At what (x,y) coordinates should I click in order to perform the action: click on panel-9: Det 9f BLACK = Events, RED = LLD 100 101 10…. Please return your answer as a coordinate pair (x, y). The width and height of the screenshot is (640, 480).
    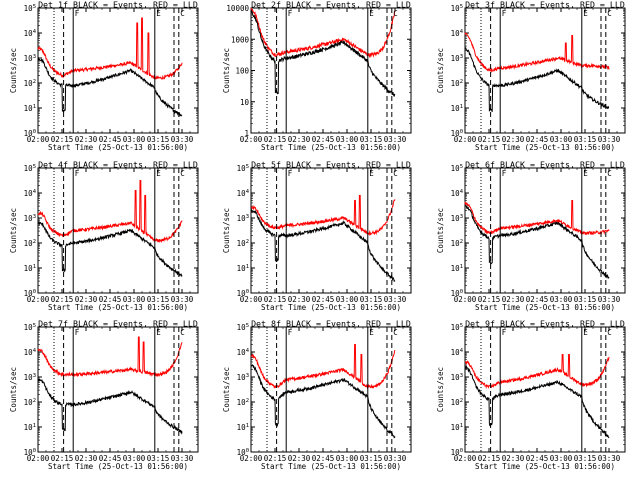
    Looking at the image, I should click on (531, 395).